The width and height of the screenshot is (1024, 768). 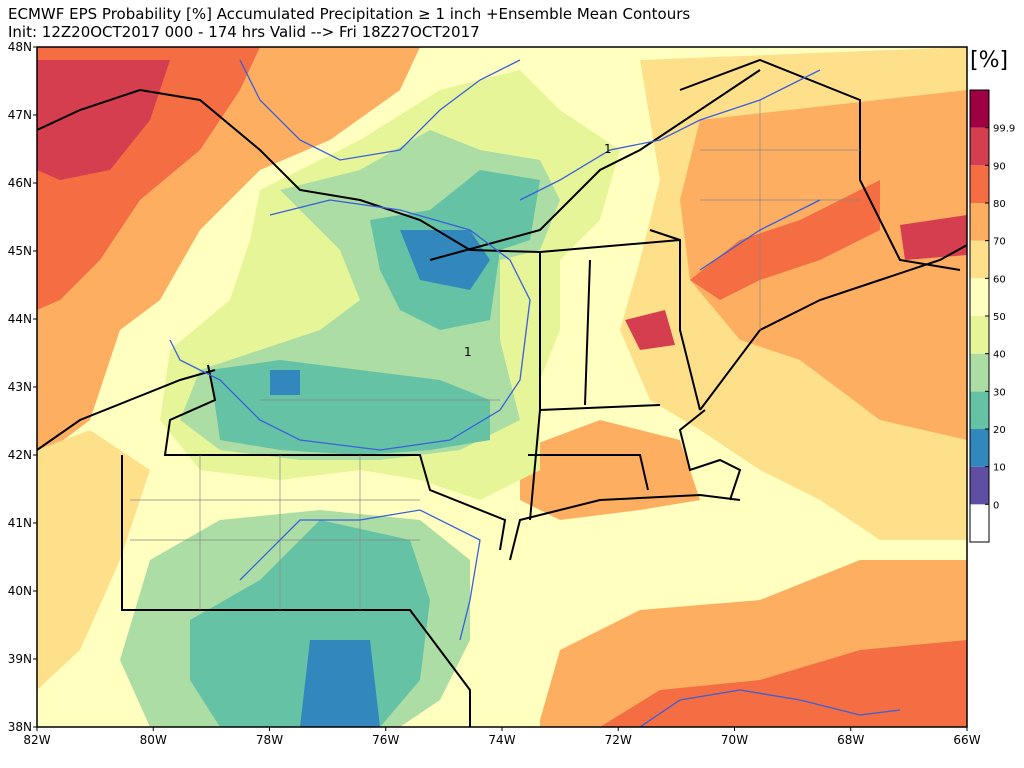 What do you see at coordinates (996, 505) in the screenshot?
I see `colorbar-tick-label: 0` at bounding box center [996, 505].